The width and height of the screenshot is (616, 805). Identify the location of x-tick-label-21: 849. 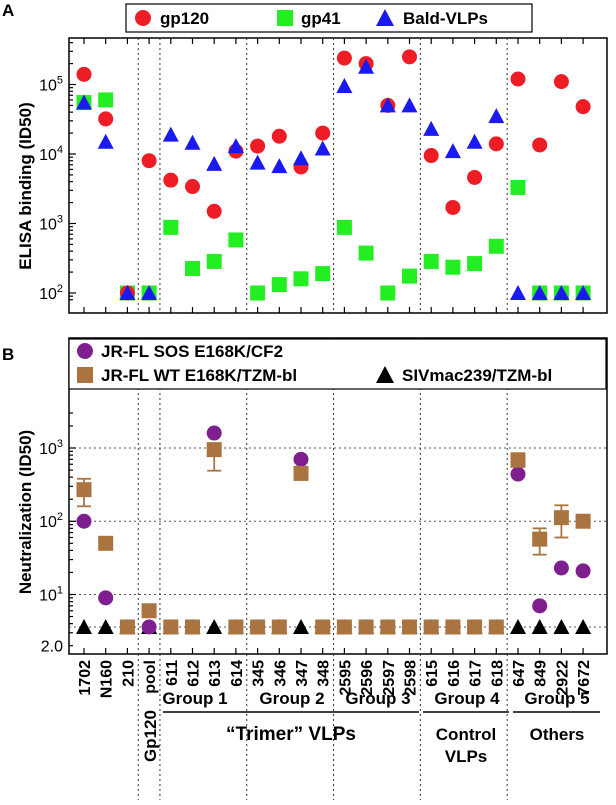
(541, 673).